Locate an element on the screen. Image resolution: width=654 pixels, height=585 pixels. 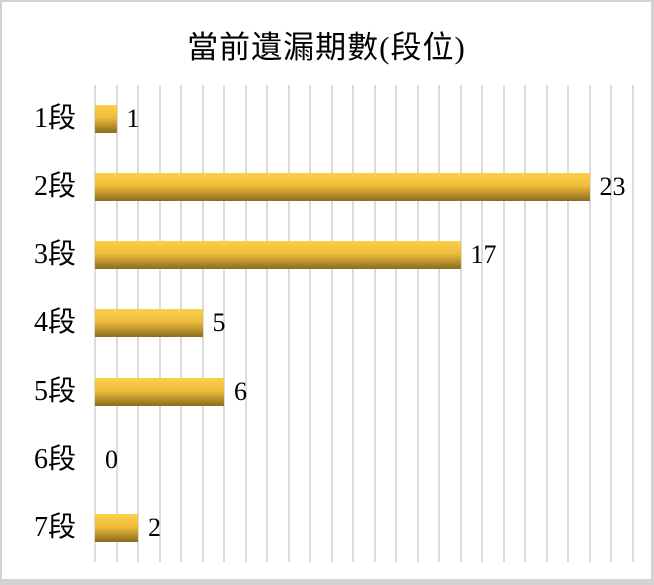
bar-zone: 5 is located at coordinates (373, 323).